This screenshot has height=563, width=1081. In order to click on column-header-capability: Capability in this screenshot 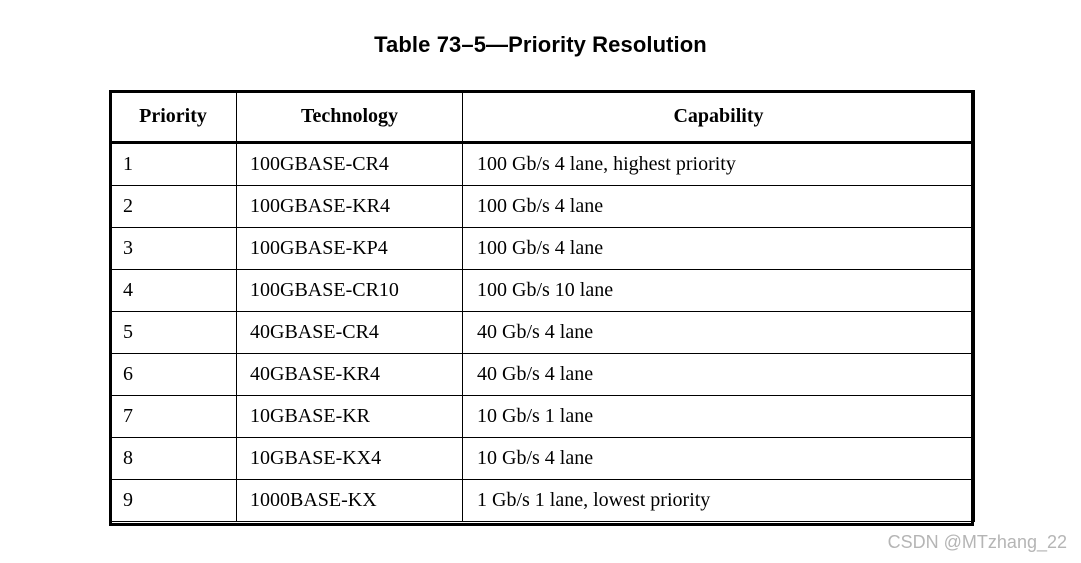, I will do `click(718, 117)`.